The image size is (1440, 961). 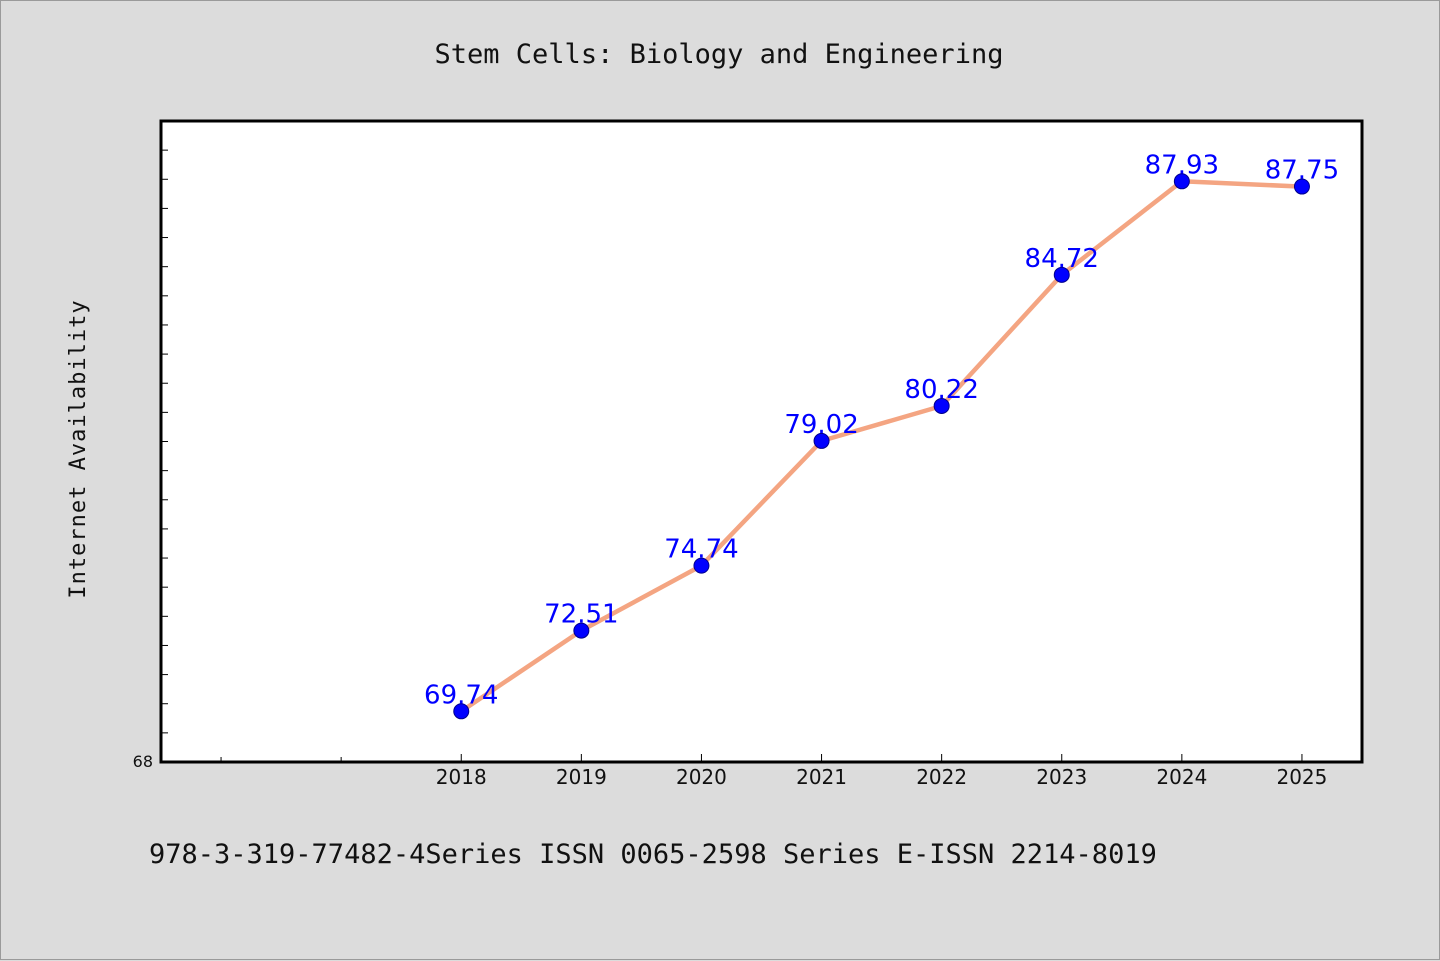 I want to click on chart-title: Stem Cells: Biology and Engineering, so click(x=719, y=54).